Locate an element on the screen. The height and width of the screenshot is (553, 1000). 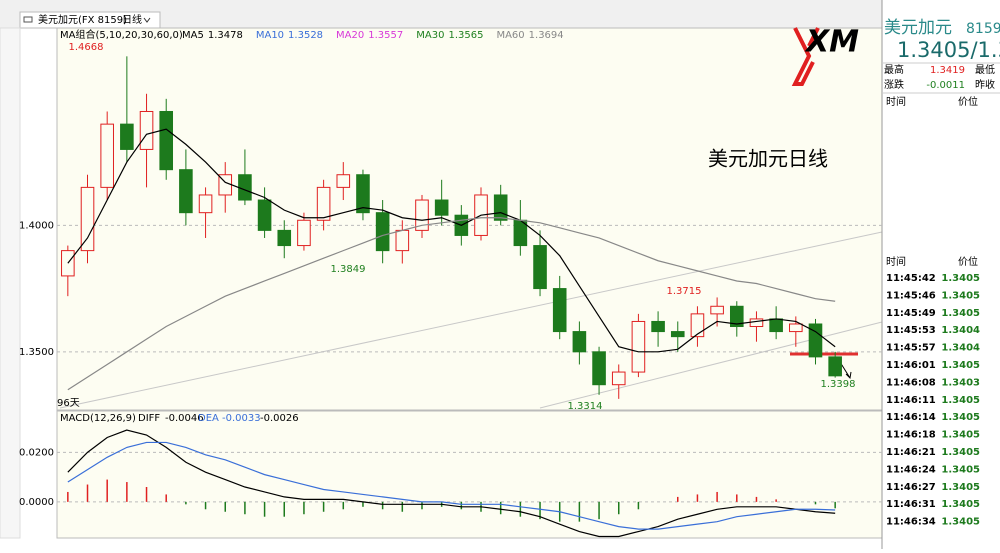
label: 涨跌 is located at coordinates (894, 84).